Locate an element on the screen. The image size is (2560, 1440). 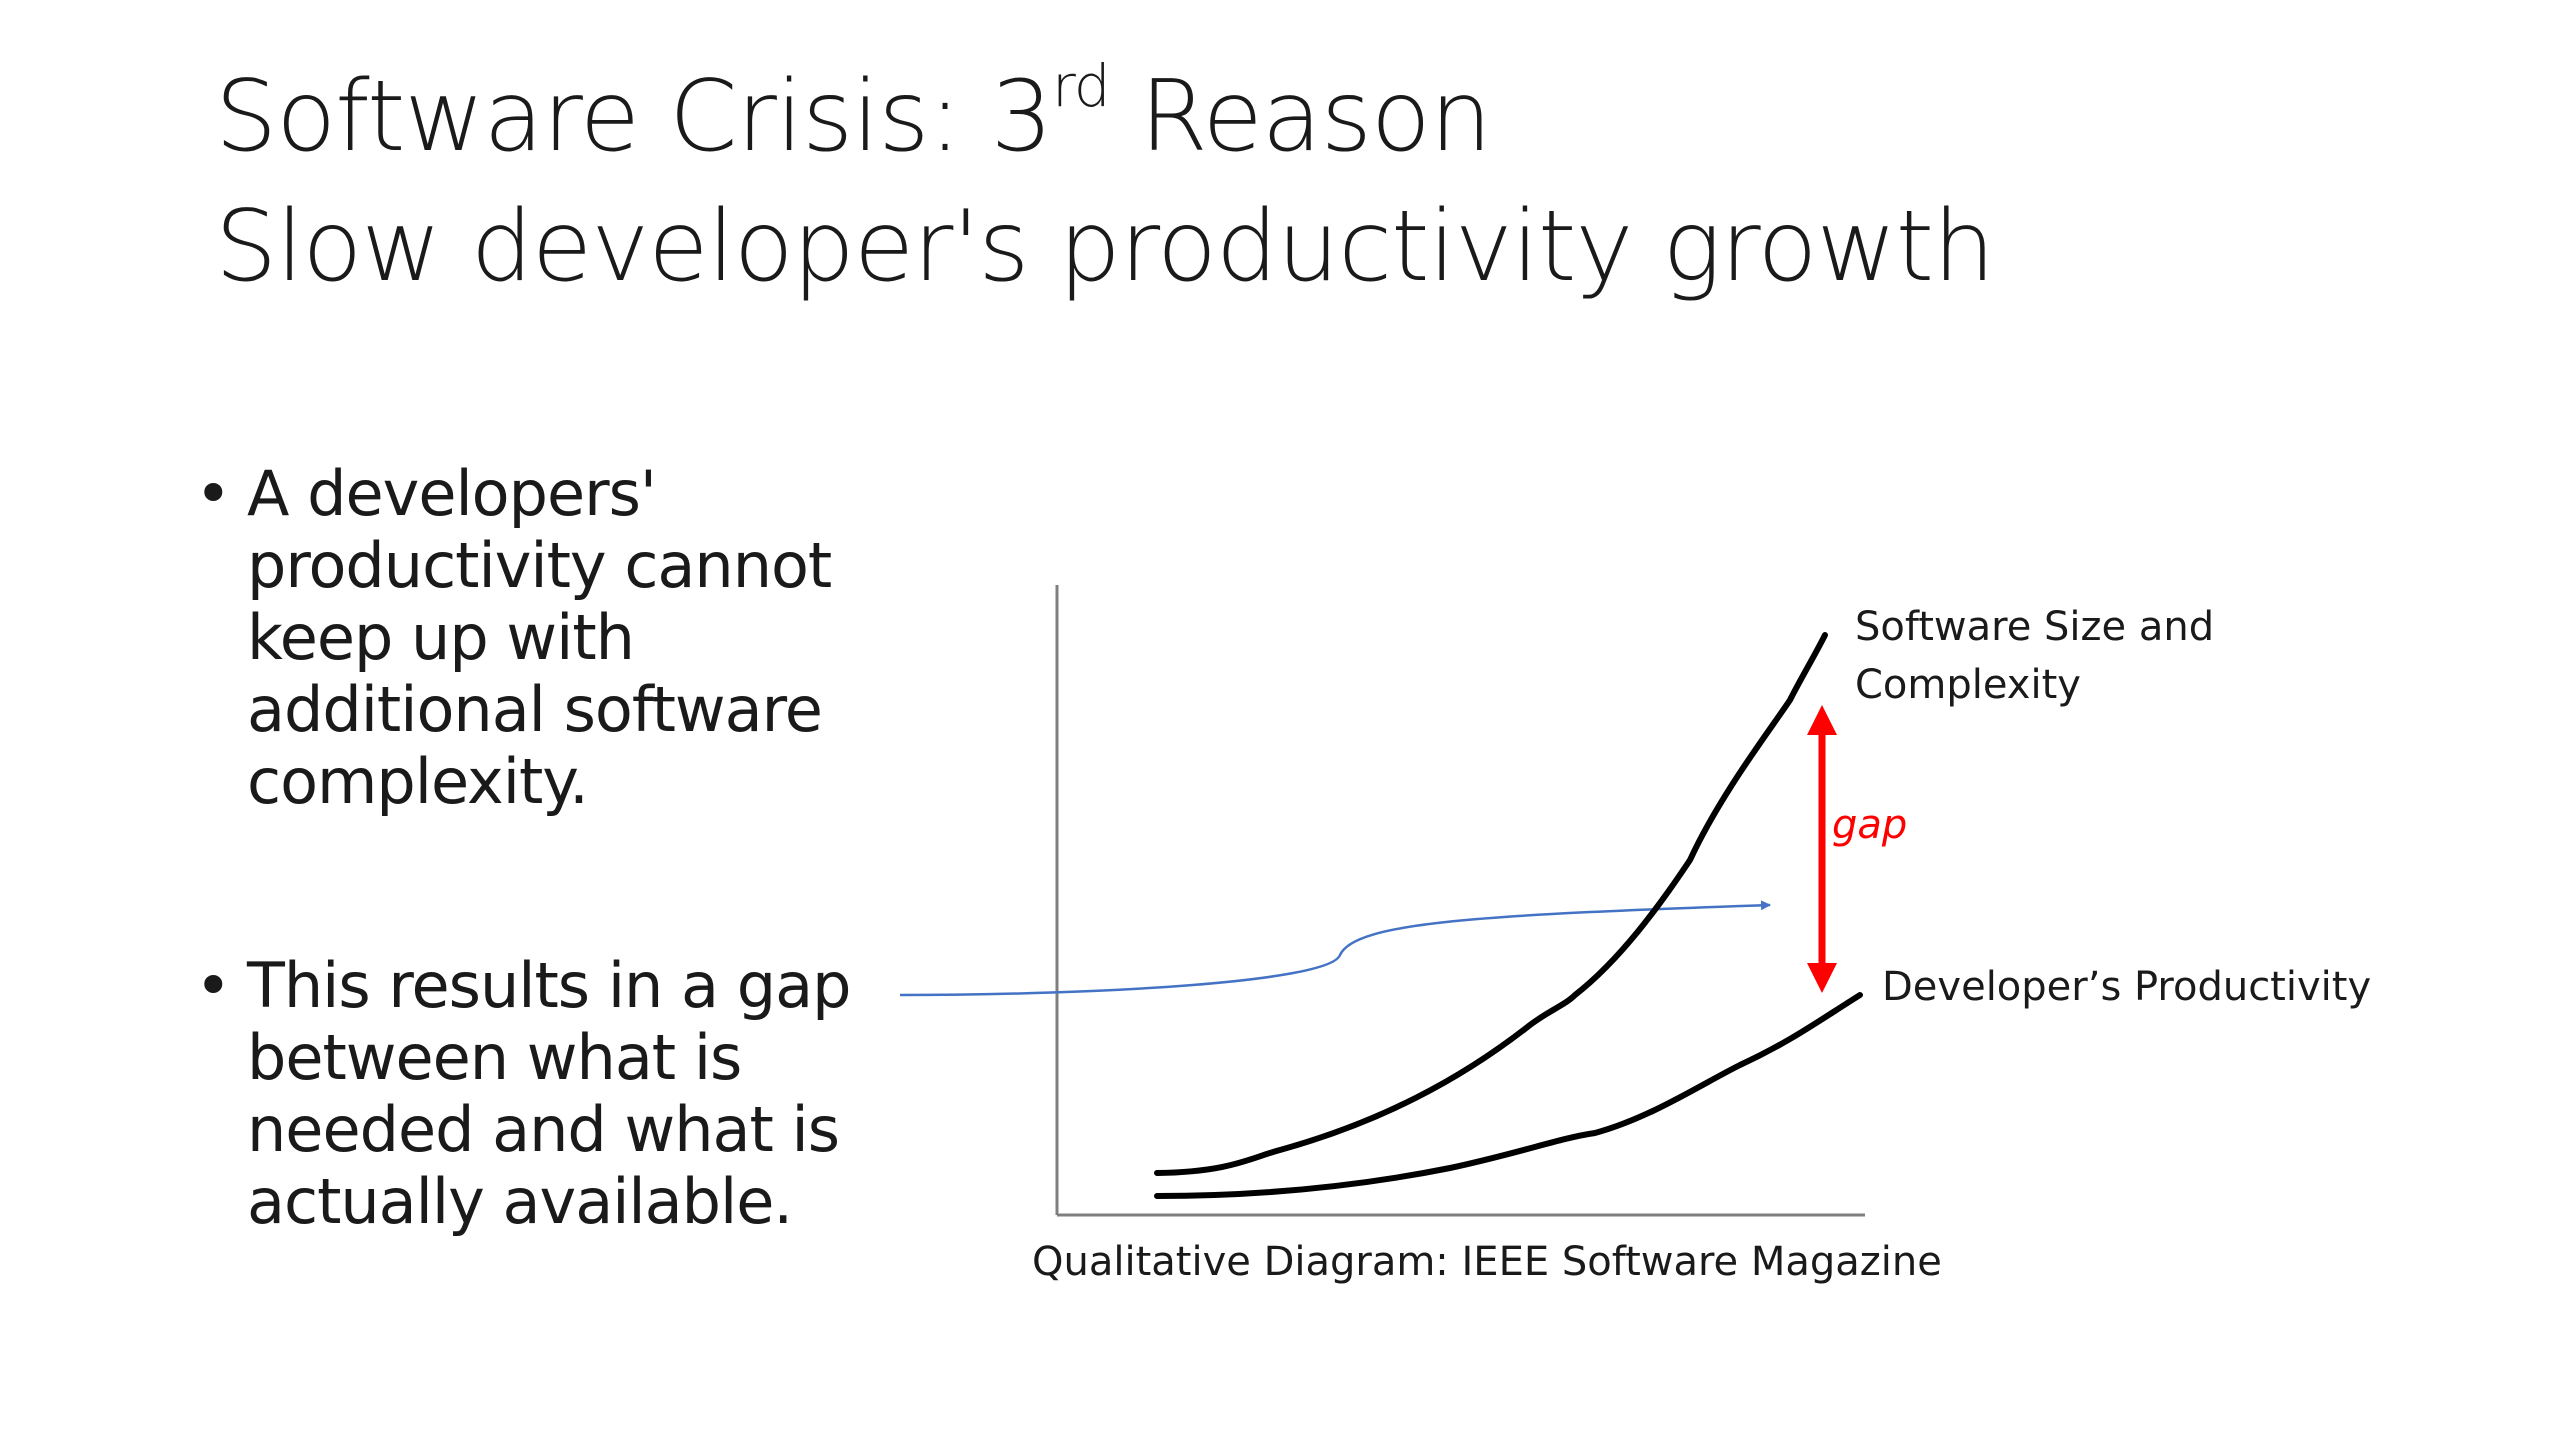
developer-productivity-curve is located at coordinates (1508, 1095).